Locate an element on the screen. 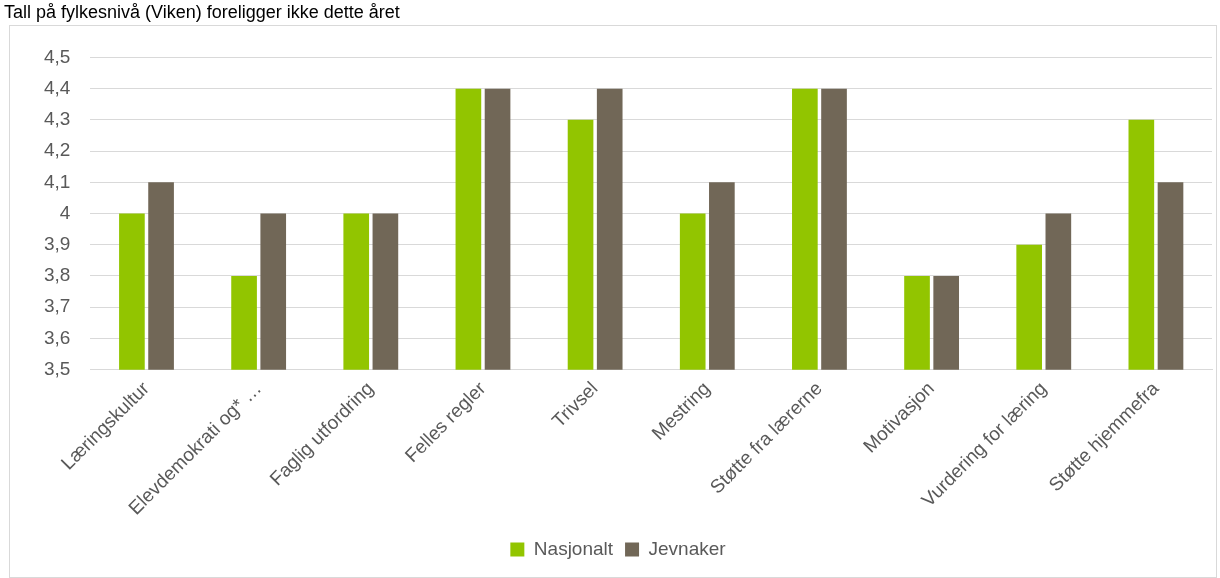  y-tick-label: 3,6 is located at coordinates (57, 337).